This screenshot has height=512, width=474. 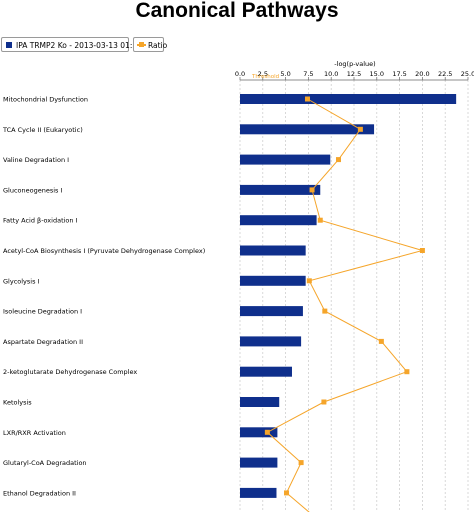 What do you see at coordinates (467, 74) in the screenshot?
I see `x-tick-label: 25.0` at bounding box center [467, 74].